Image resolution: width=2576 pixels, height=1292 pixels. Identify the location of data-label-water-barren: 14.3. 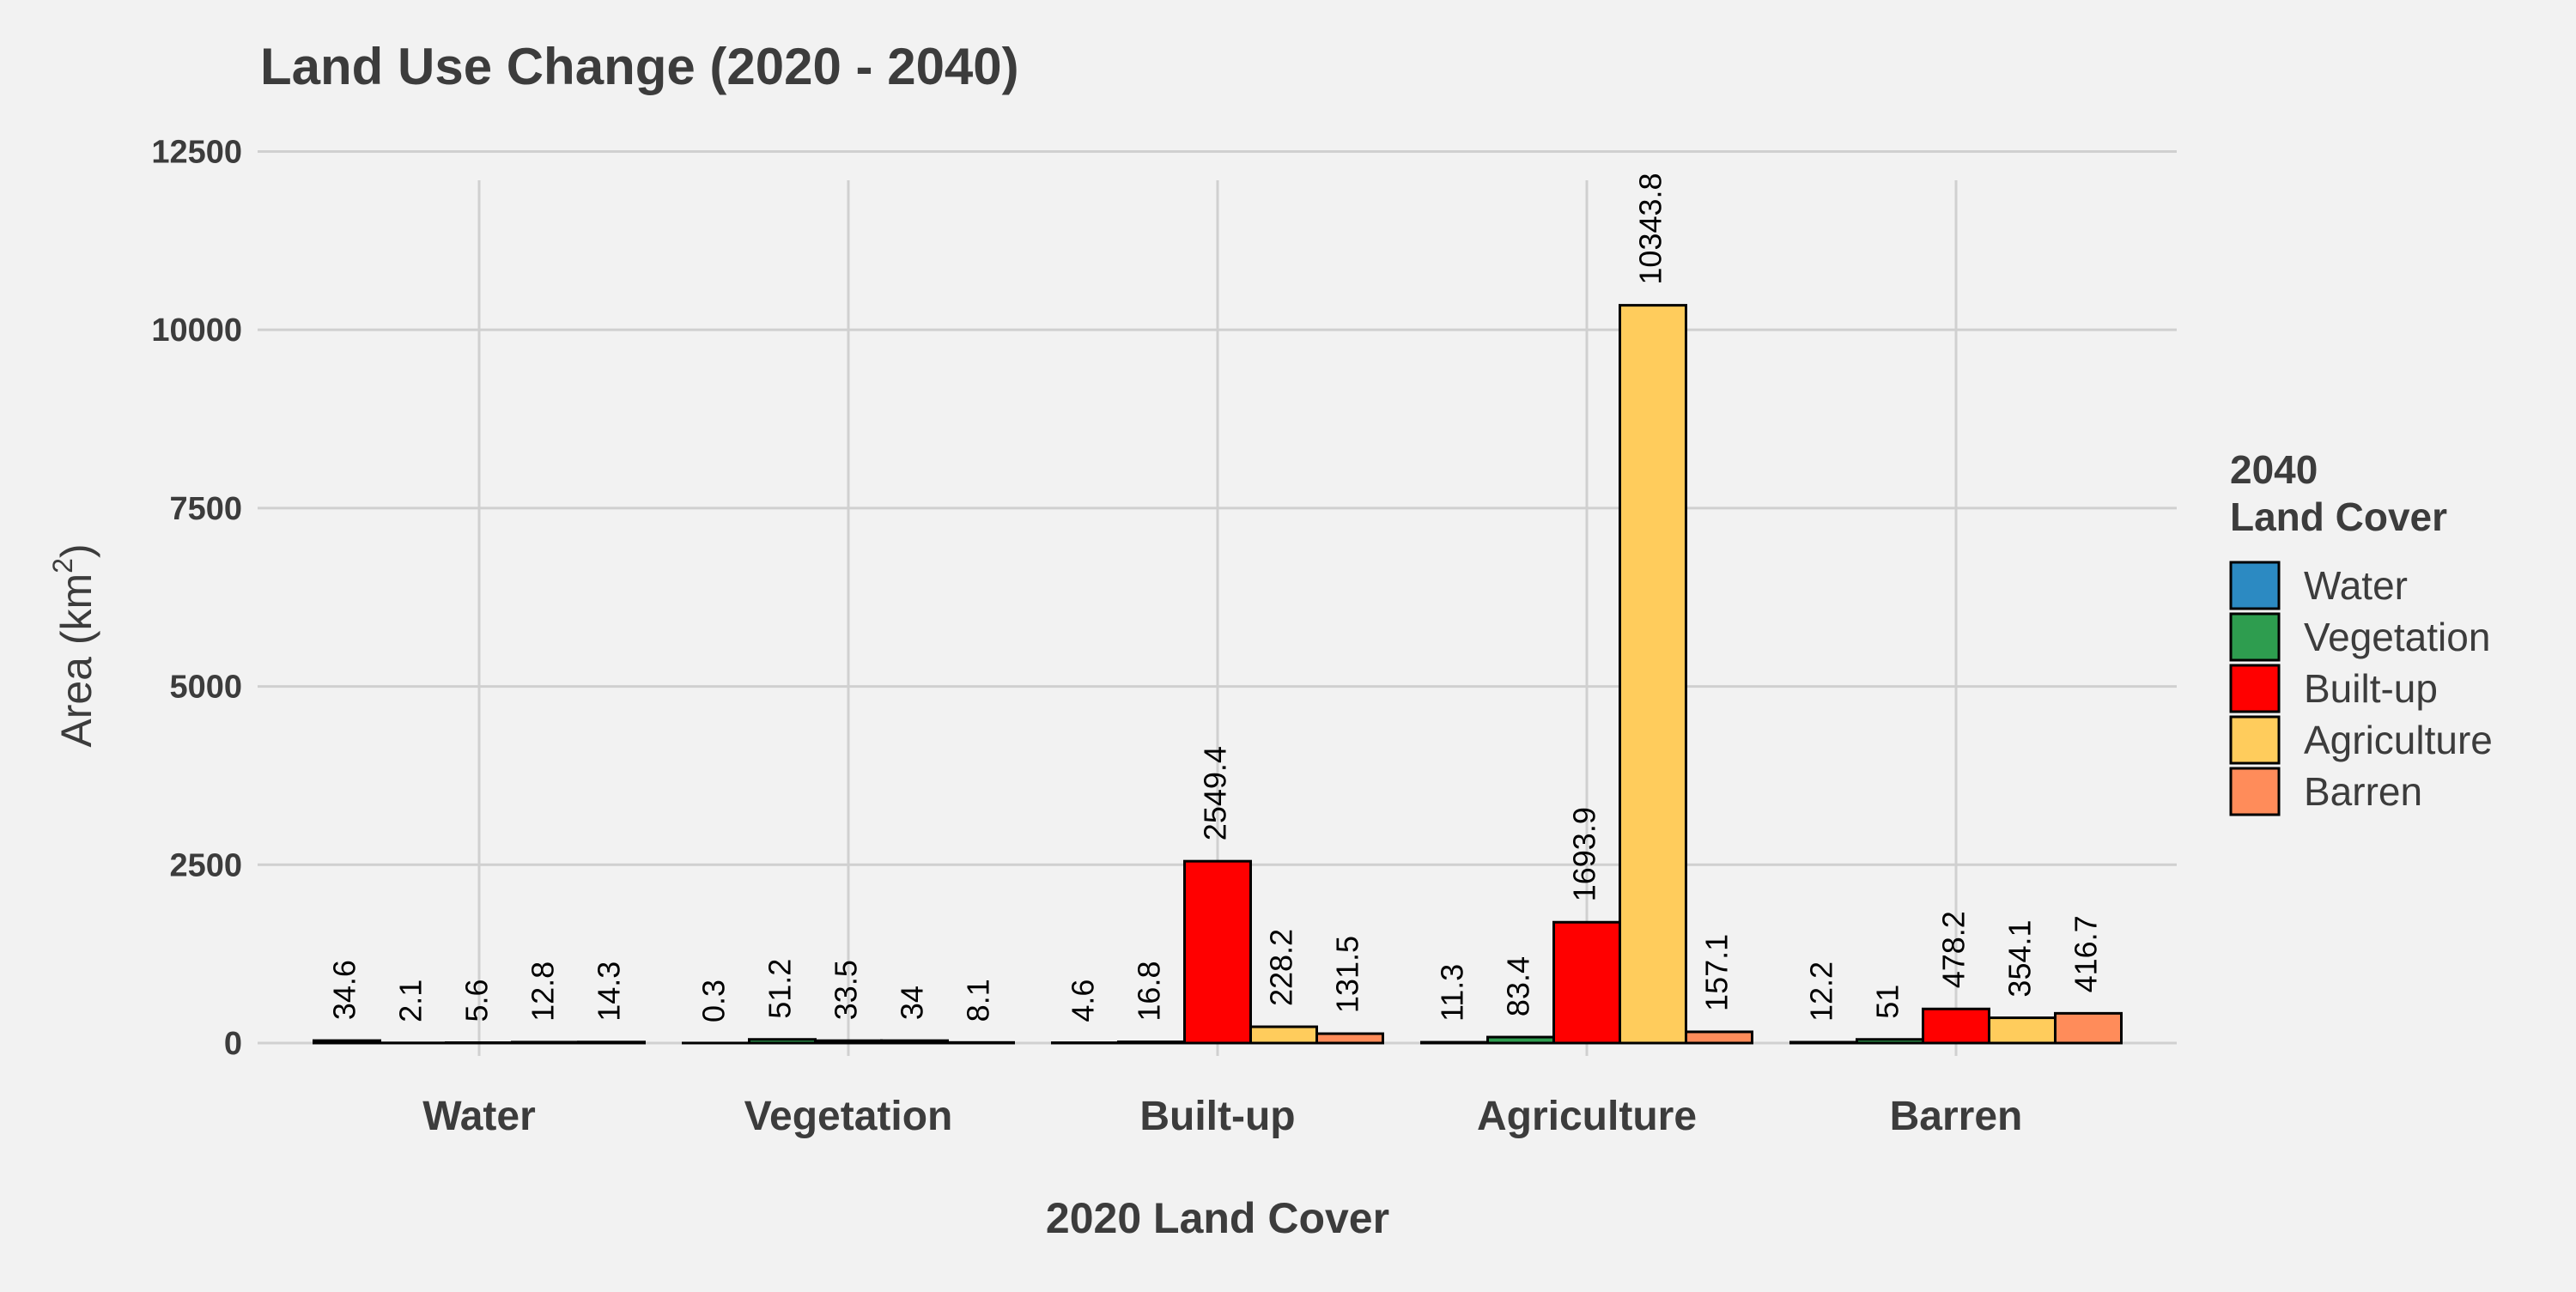
(609, 991).